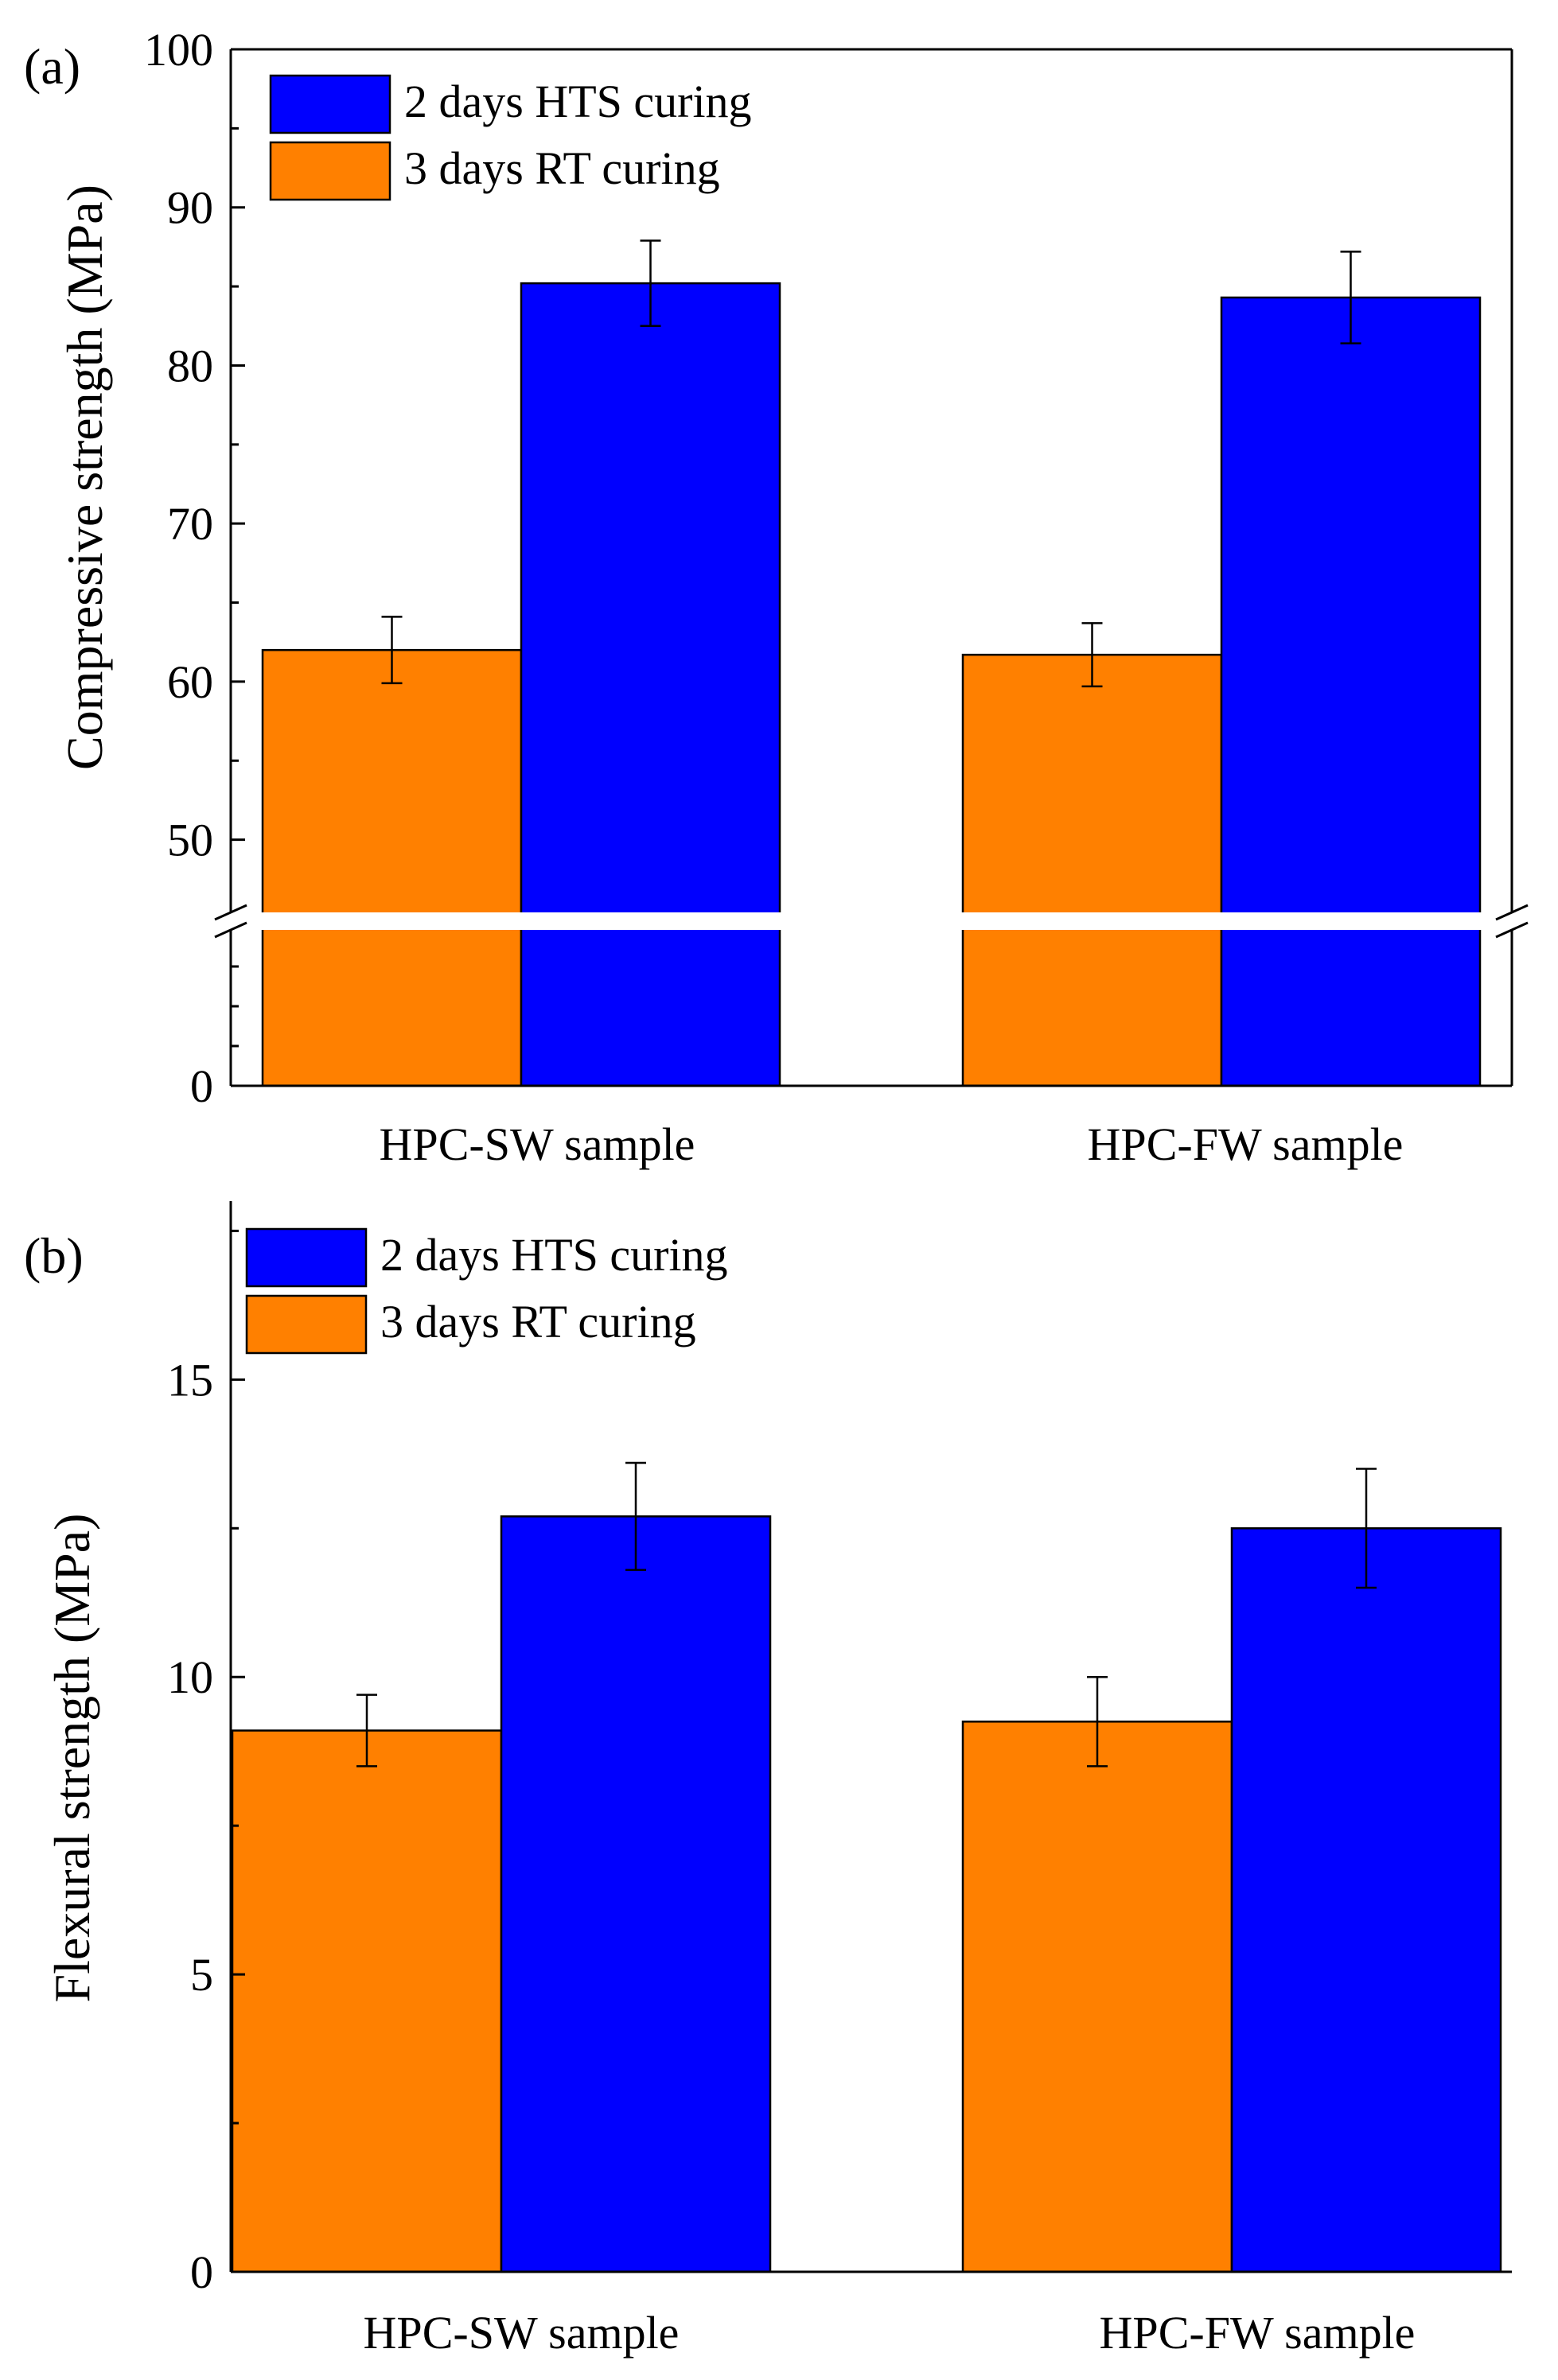 The image size is (1558, 2380). Describe the element at coordinates (190, 1380) in the screenshot. I see `y-tick-label: 15` at that location.